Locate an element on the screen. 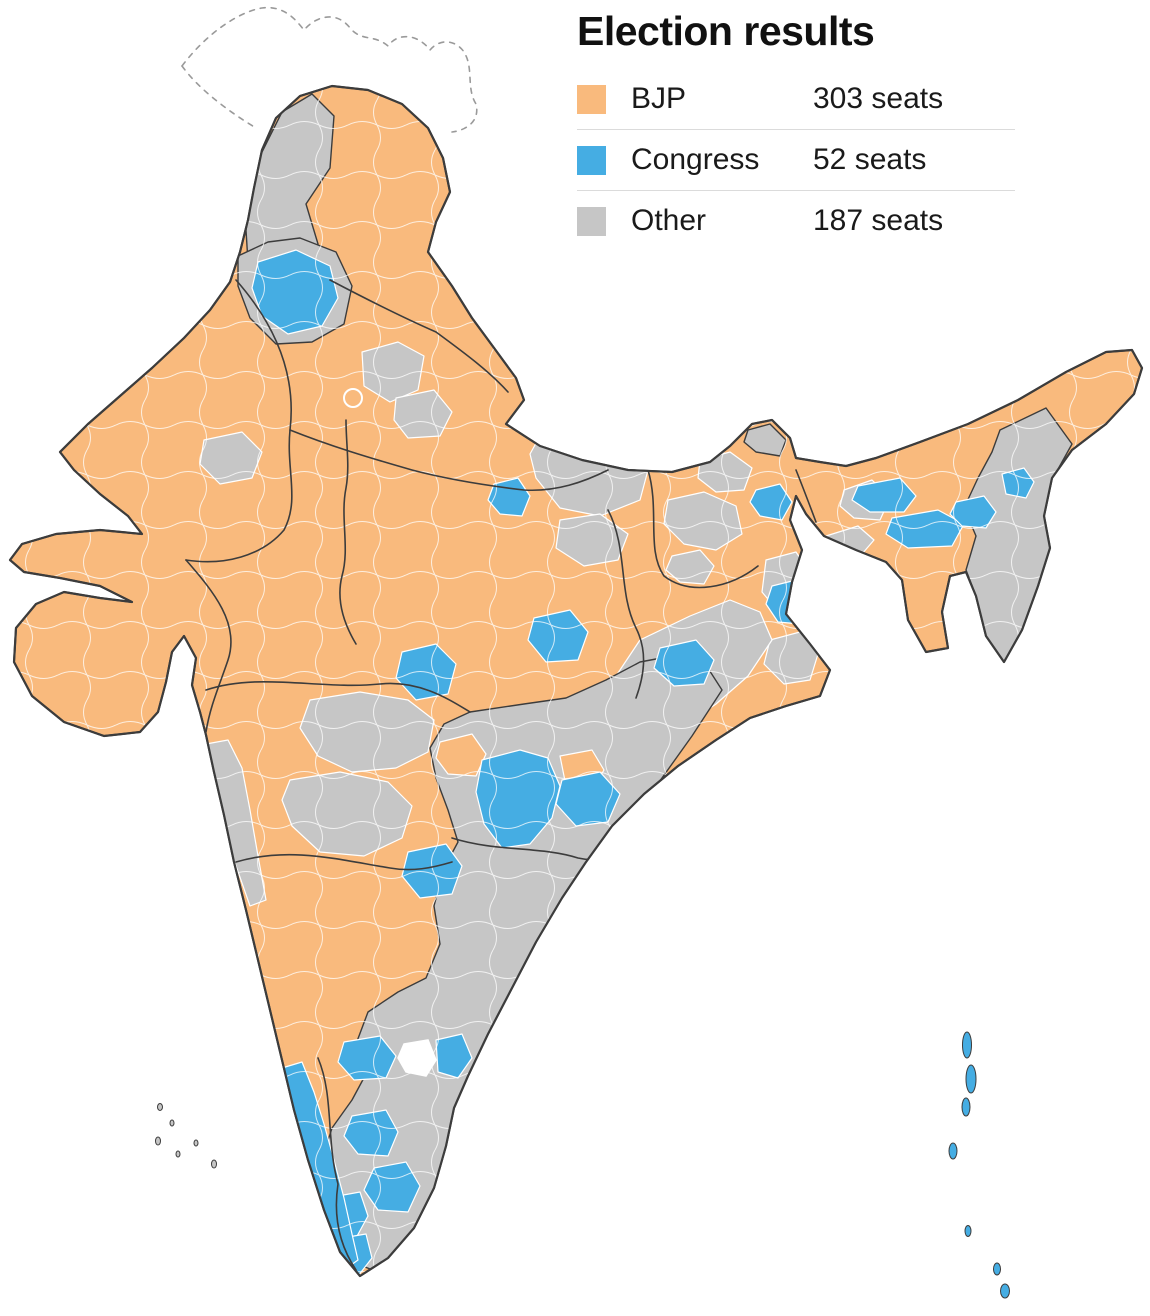 Image resolution: width=1150 pixels, height=1316 pixels. bjp-color-swatch is located at coordinates (591, 99).